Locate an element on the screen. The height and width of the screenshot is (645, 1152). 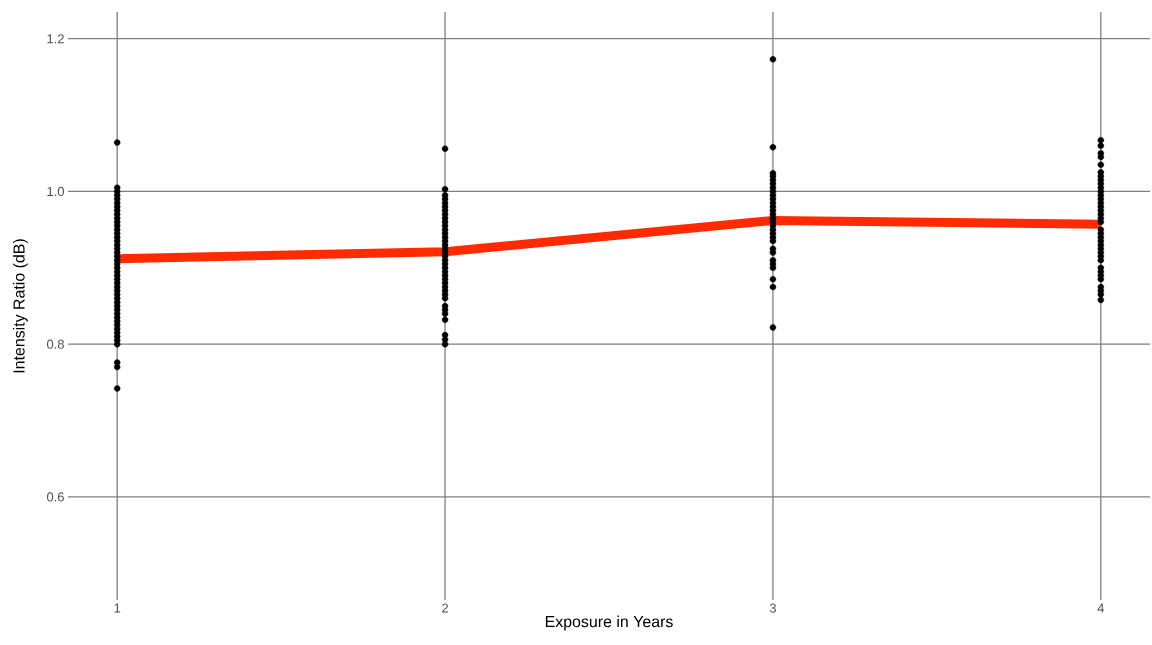
y-tick-label: 0.8 is located at coordinates (55, 344).